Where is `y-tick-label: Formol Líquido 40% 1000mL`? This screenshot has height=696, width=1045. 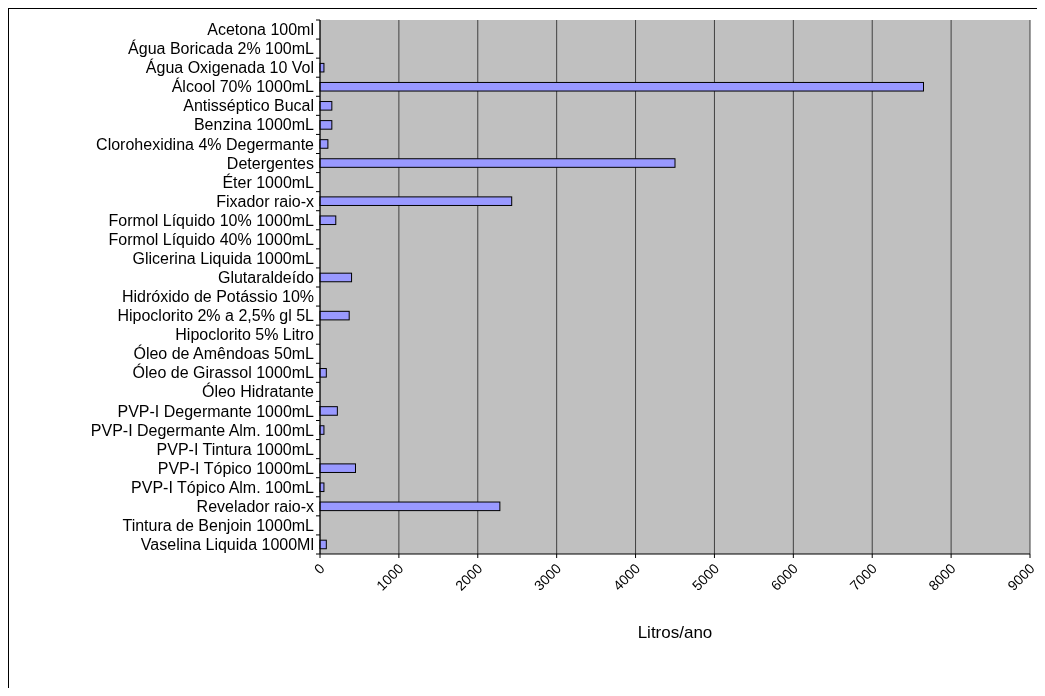 y-tick-label: Formol Líquido 40% 1000mL is located at coordinates (211, 239).